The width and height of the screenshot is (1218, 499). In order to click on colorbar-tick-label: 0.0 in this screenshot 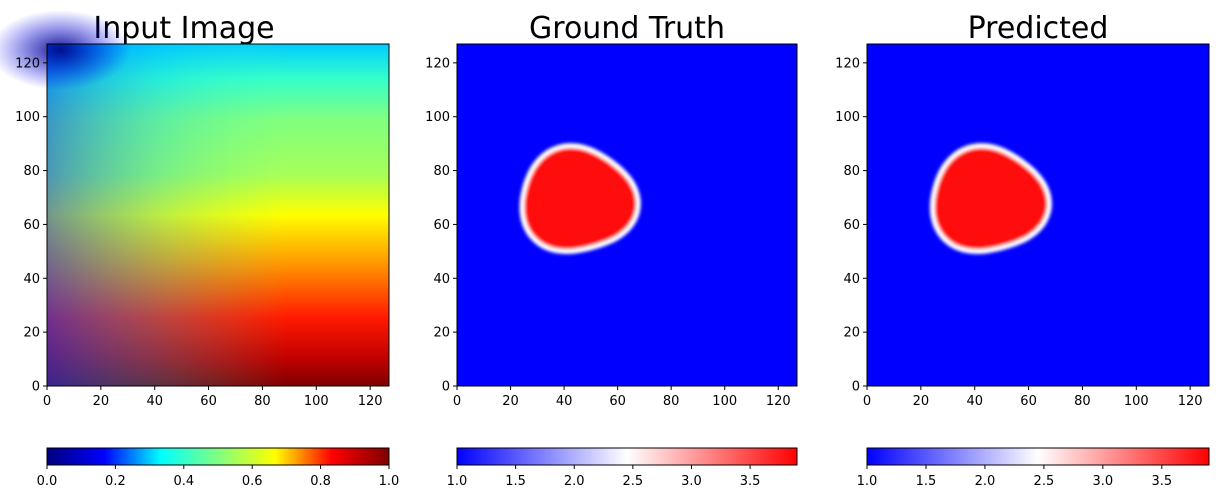, I will do `click(47, 481)`.